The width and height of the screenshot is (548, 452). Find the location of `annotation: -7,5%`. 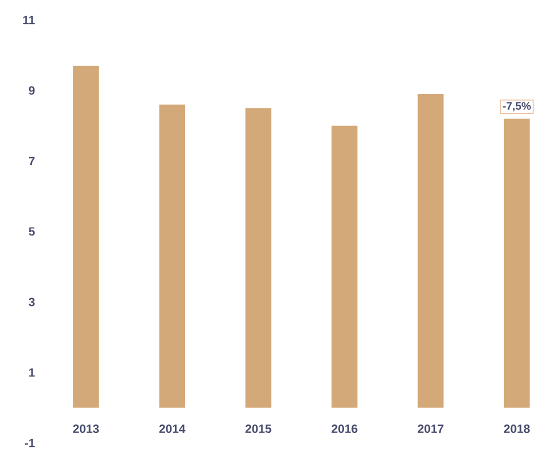

annotation: -7,5% is located at coordinates (516, 107).